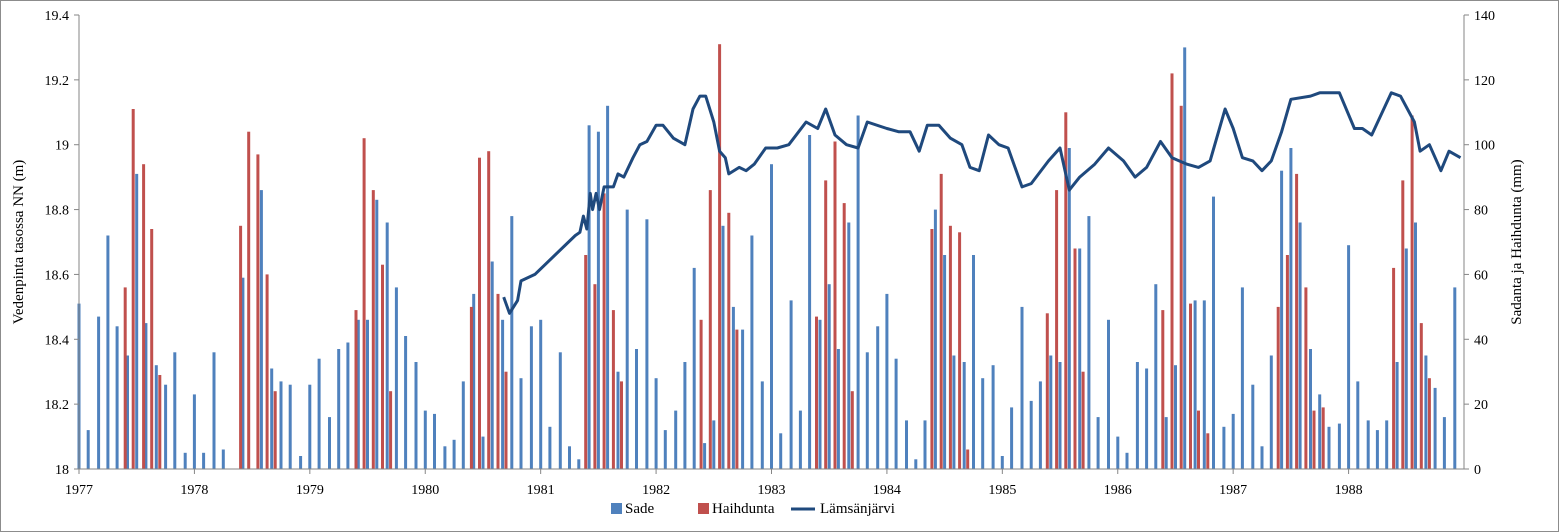  I want to click on x-tick-label: 1978, so click(194, 490).